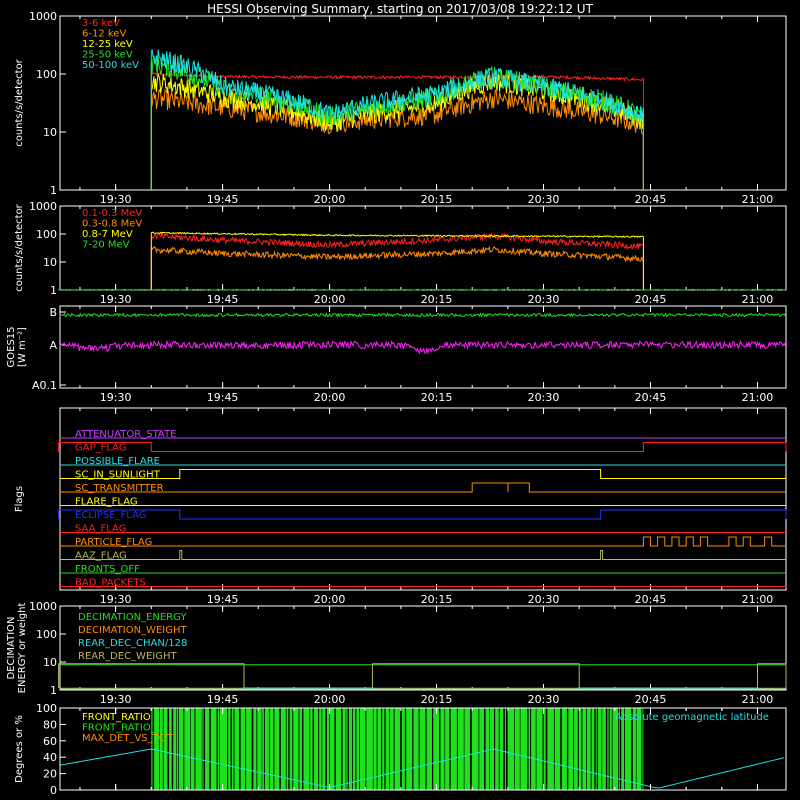 Image resolution: width=800 pixels, height=800 pixels. What do you see at coordinates (119, 488) in the screenshot?
I see `flag-label: SC_TRANSMITTER` at bounding box center [119, 488].